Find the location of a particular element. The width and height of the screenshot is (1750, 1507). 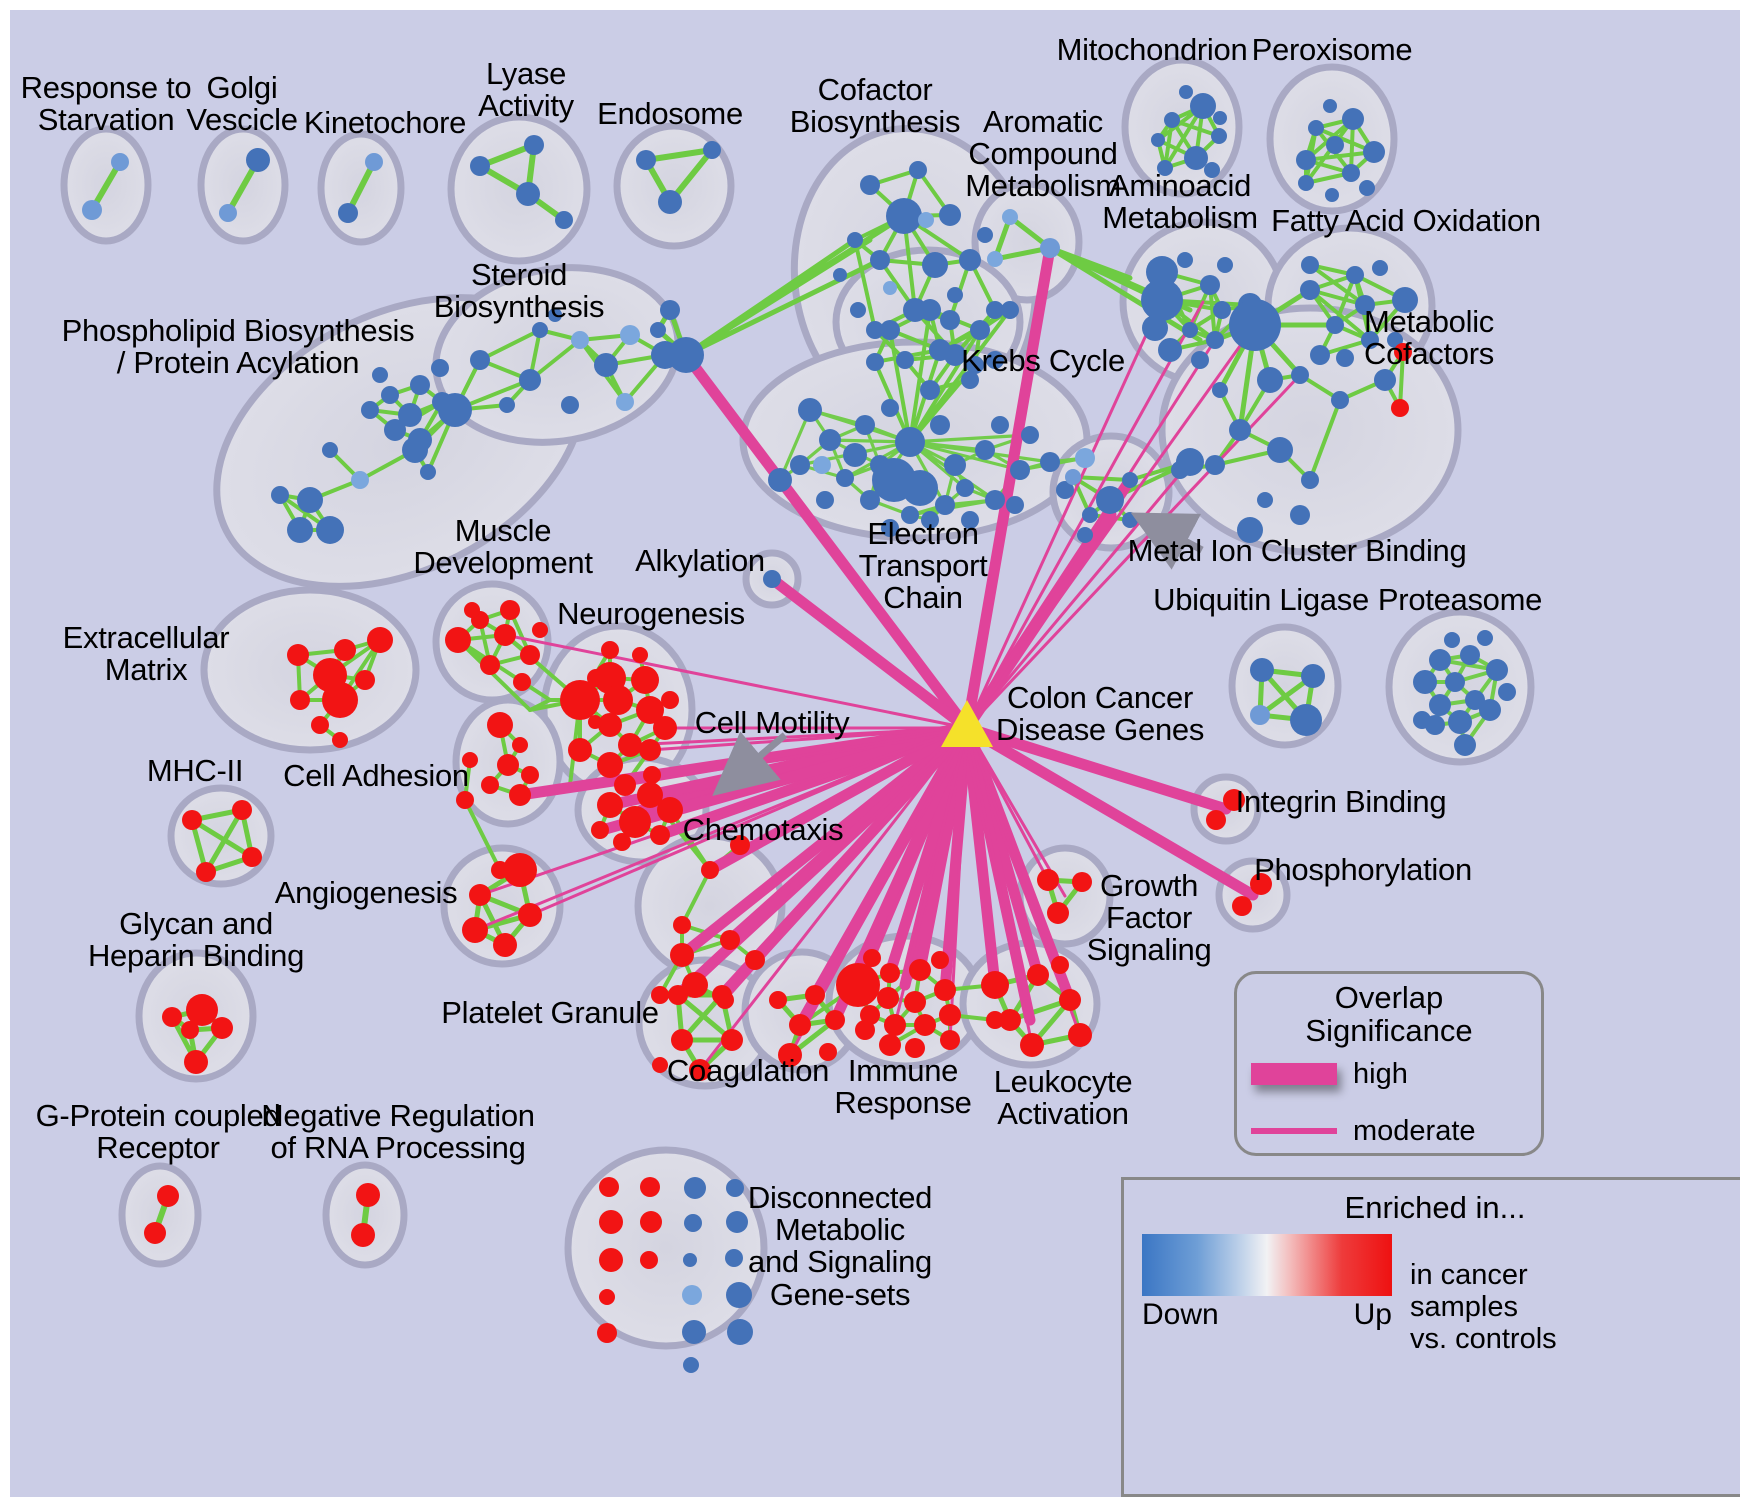

cluster-halo-metabolic-cofactors is located at coordinates (1310, 430).